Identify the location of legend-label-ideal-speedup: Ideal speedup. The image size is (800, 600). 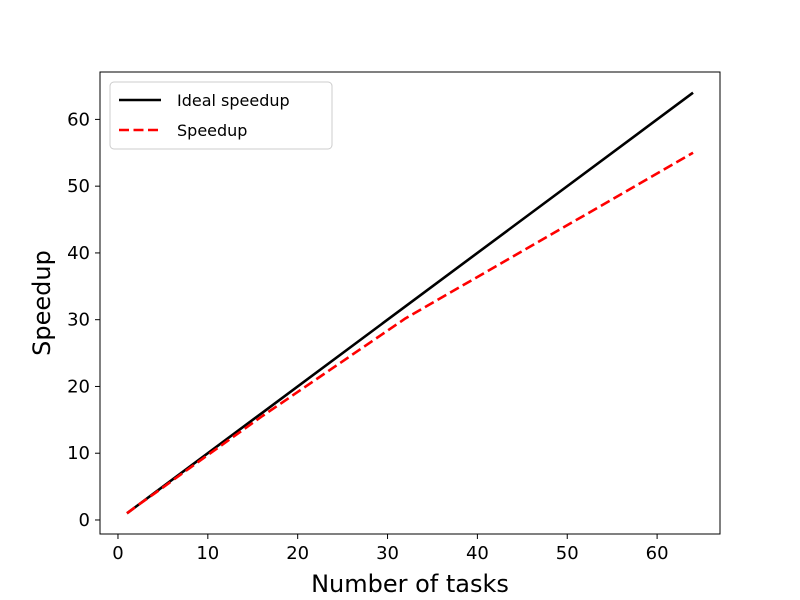
(233, 100).